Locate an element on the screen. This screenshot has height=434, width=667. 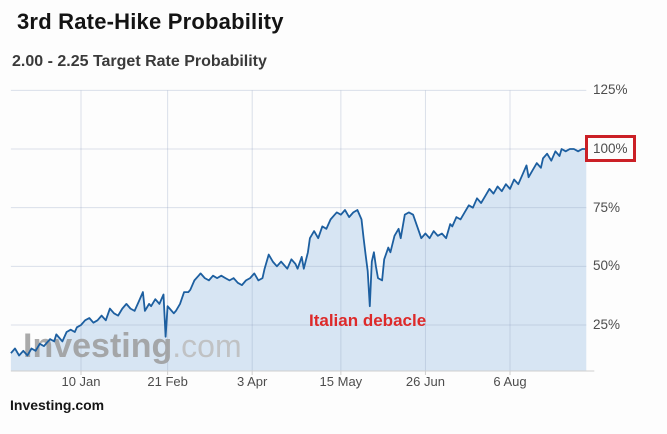
watermark-com: .com is located at coordinates (206, 346).